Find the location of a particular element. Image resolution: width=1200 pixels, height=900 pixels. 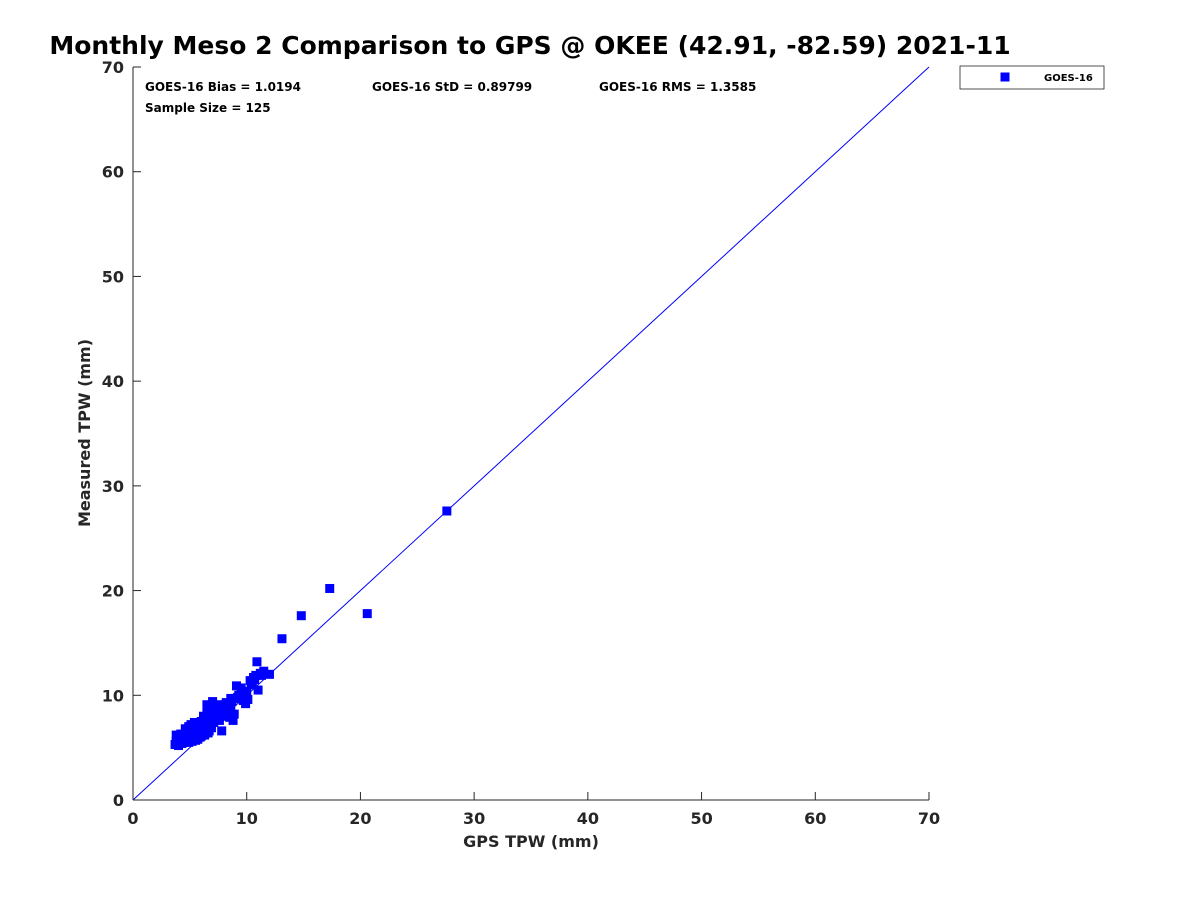

legend-marker-square is located at coordinates (1005, 77).